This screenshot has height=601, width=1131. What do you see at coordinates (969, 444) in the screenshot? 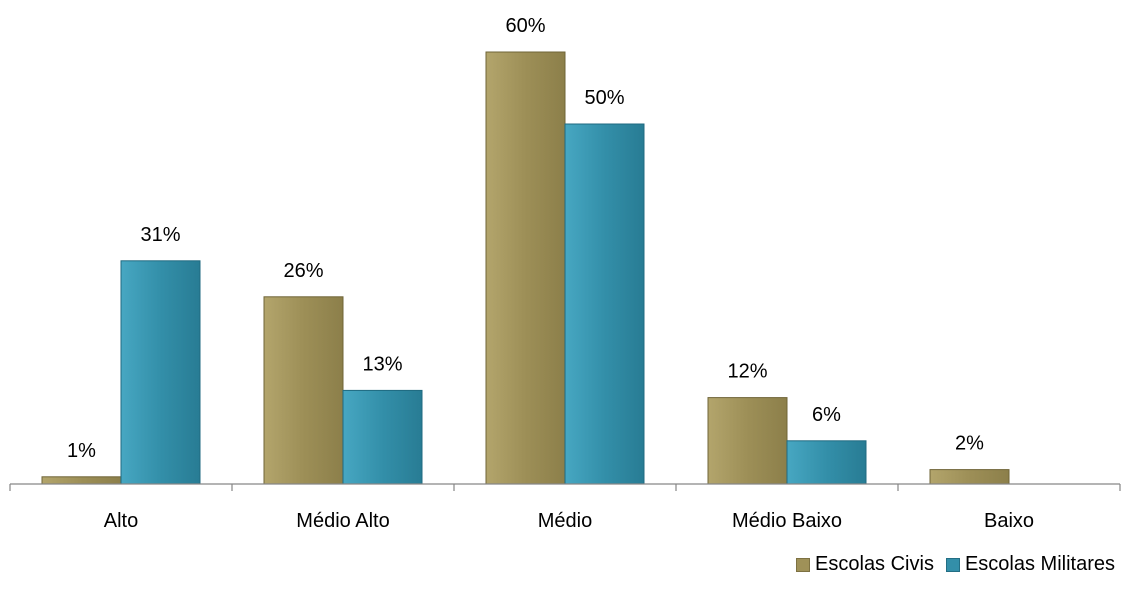
I see `data-label-civis-4: 2%` at bounding box center [969, 444].